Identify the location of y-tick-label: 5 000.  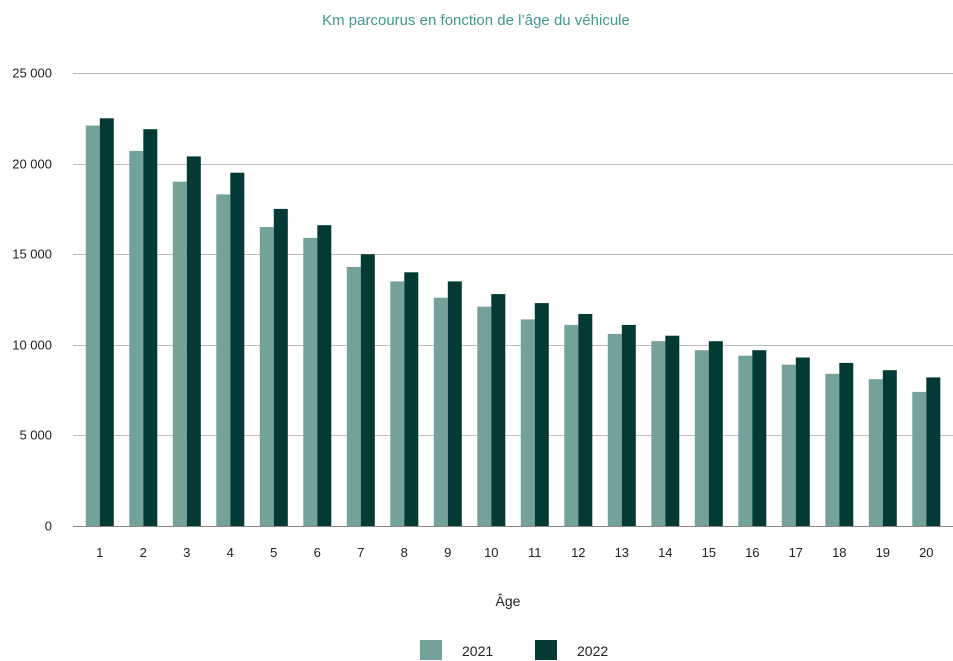
(35, 435).